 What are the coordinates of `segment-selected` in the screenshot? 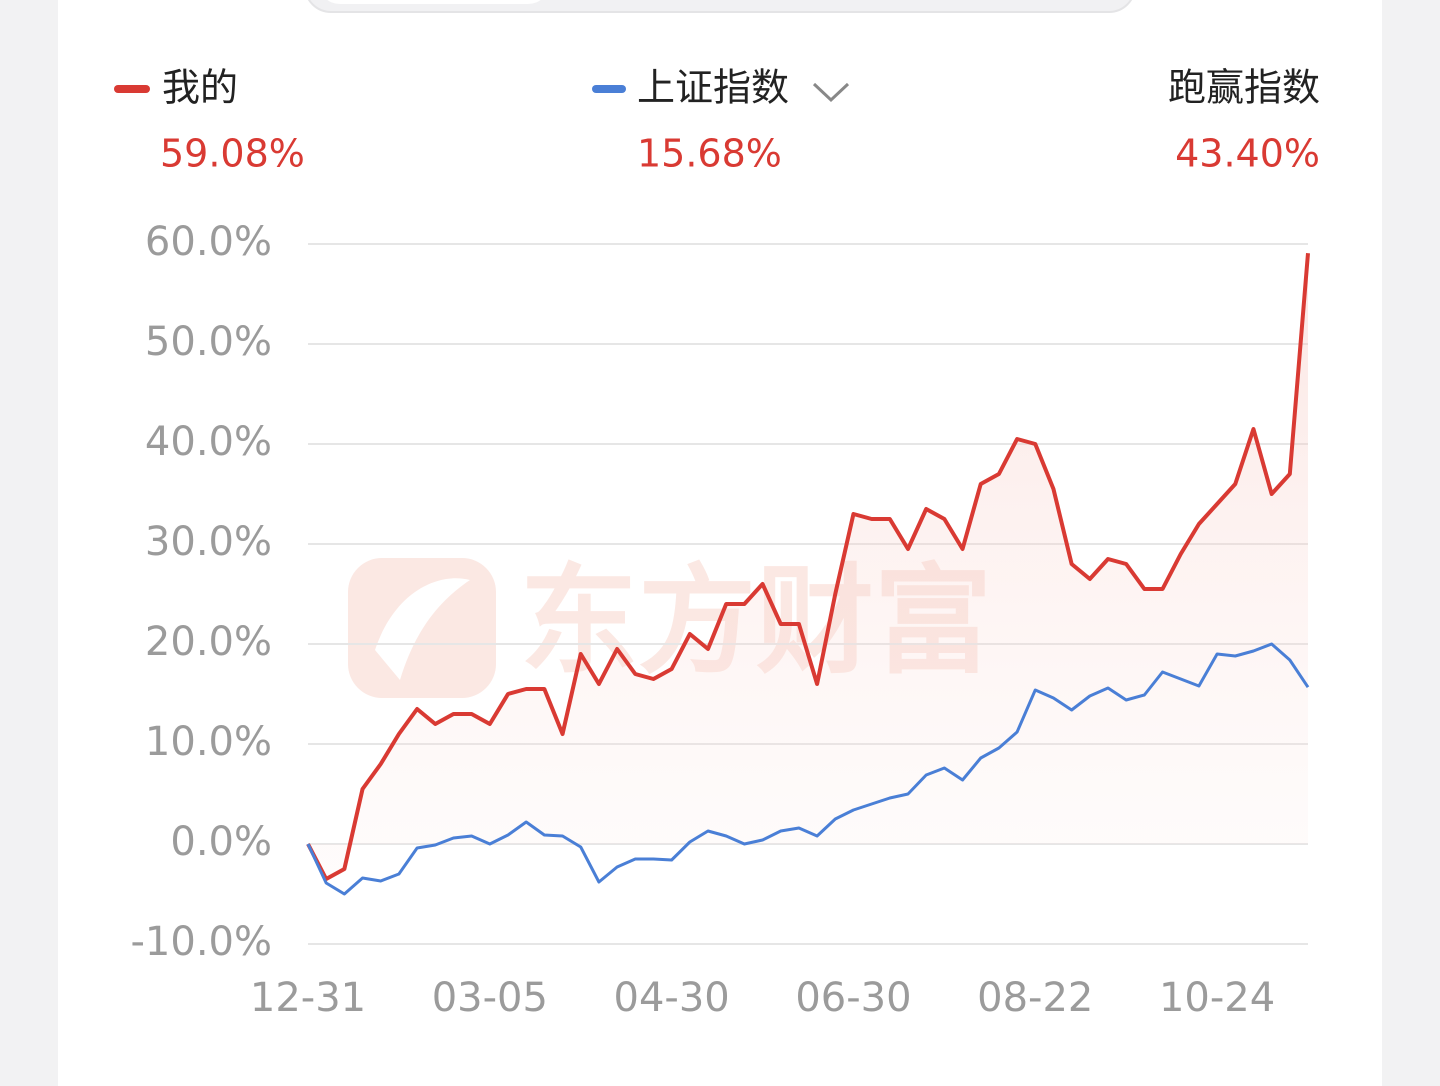 It's located at (434, 2).